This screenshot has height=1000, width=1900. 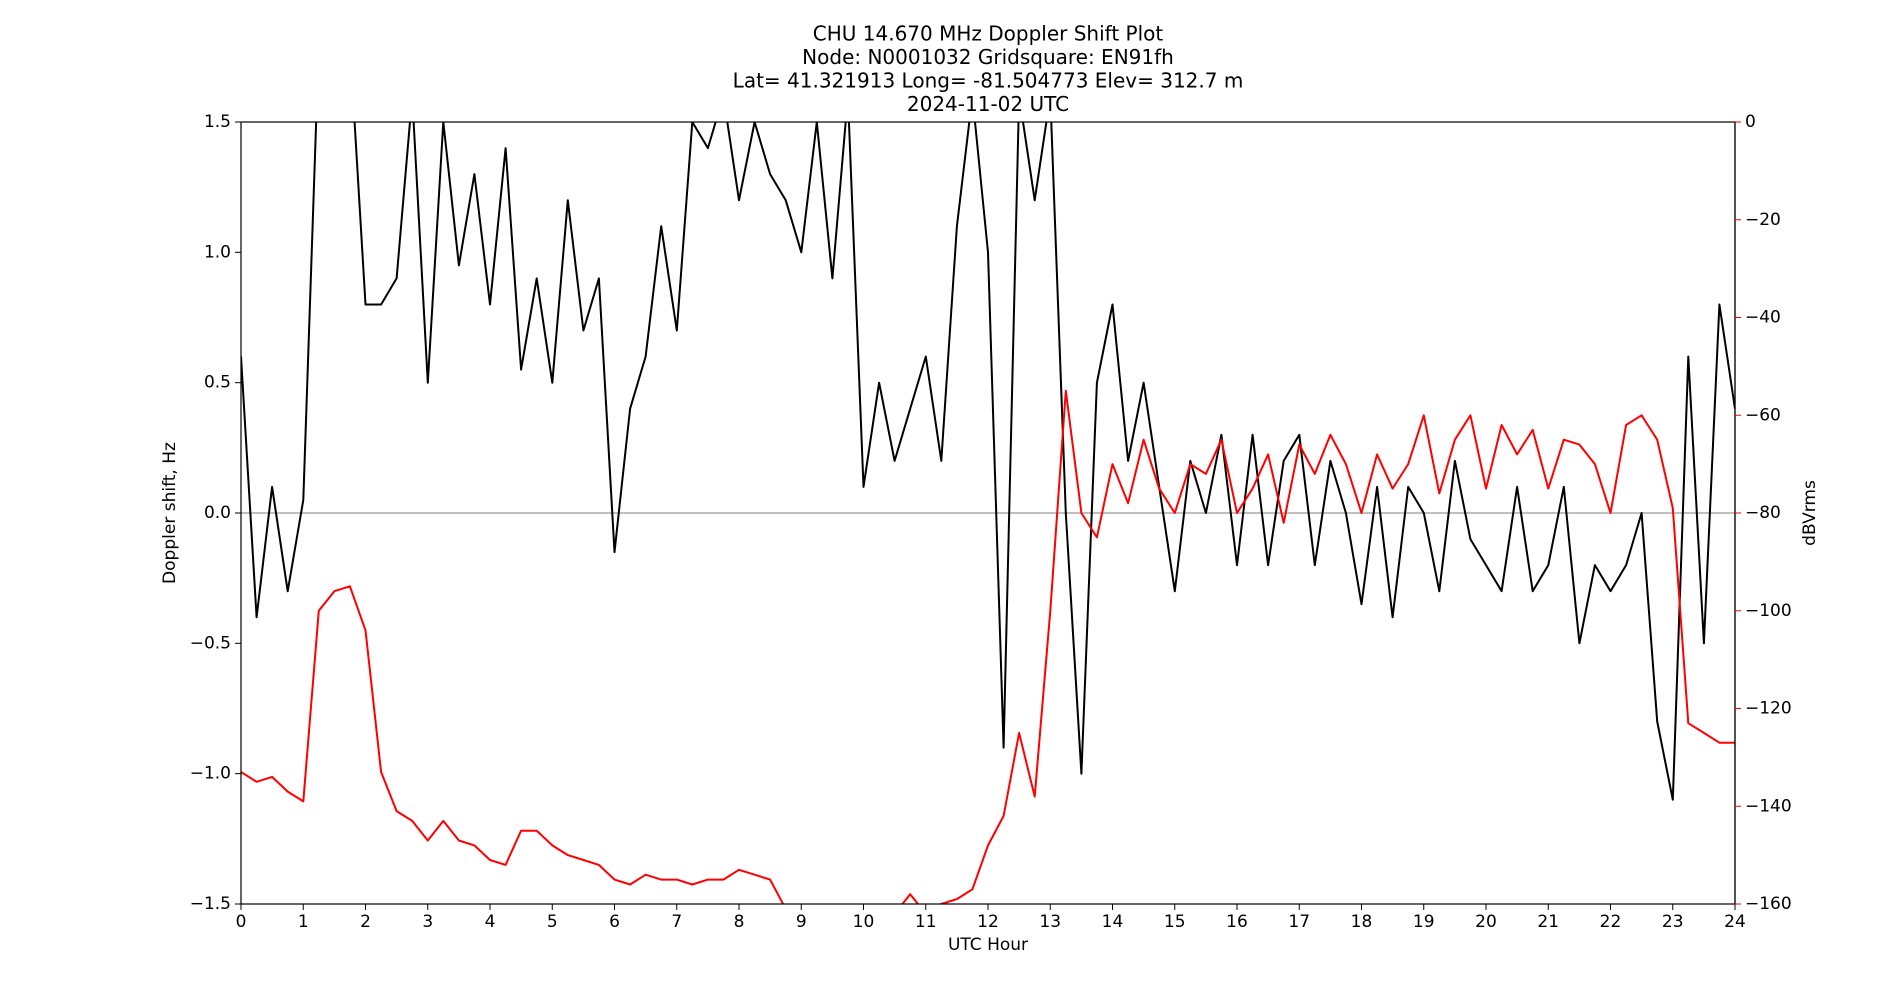 I want to click on x-tick-label: 13, so click(x=1050, y=922).